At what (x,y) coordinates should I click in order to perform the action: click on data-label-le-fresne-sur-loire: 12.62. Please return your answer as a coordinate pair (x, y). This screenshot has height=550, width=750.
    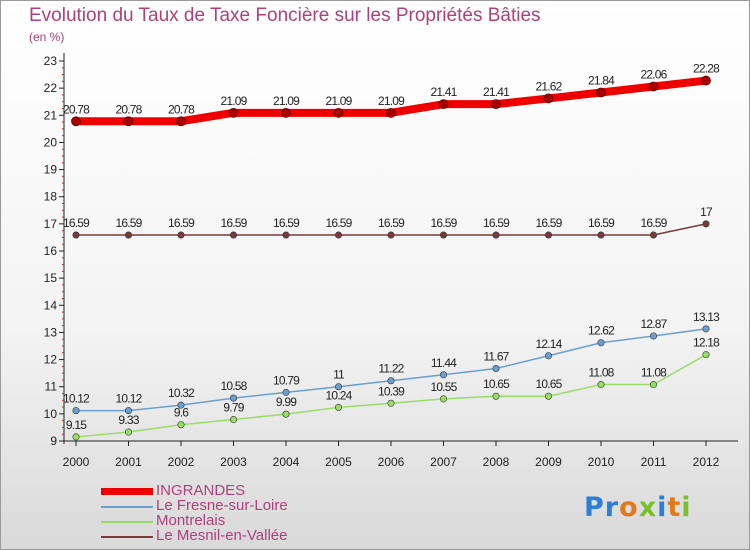
    Looking at the image, I should click on (601, 331).